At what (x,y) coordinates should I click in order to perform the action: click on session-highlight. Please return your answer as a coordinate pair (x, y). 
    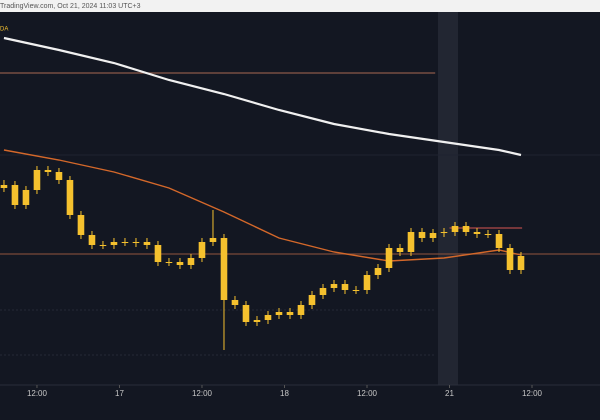
    Looking at the image, I should click on (448, 198).